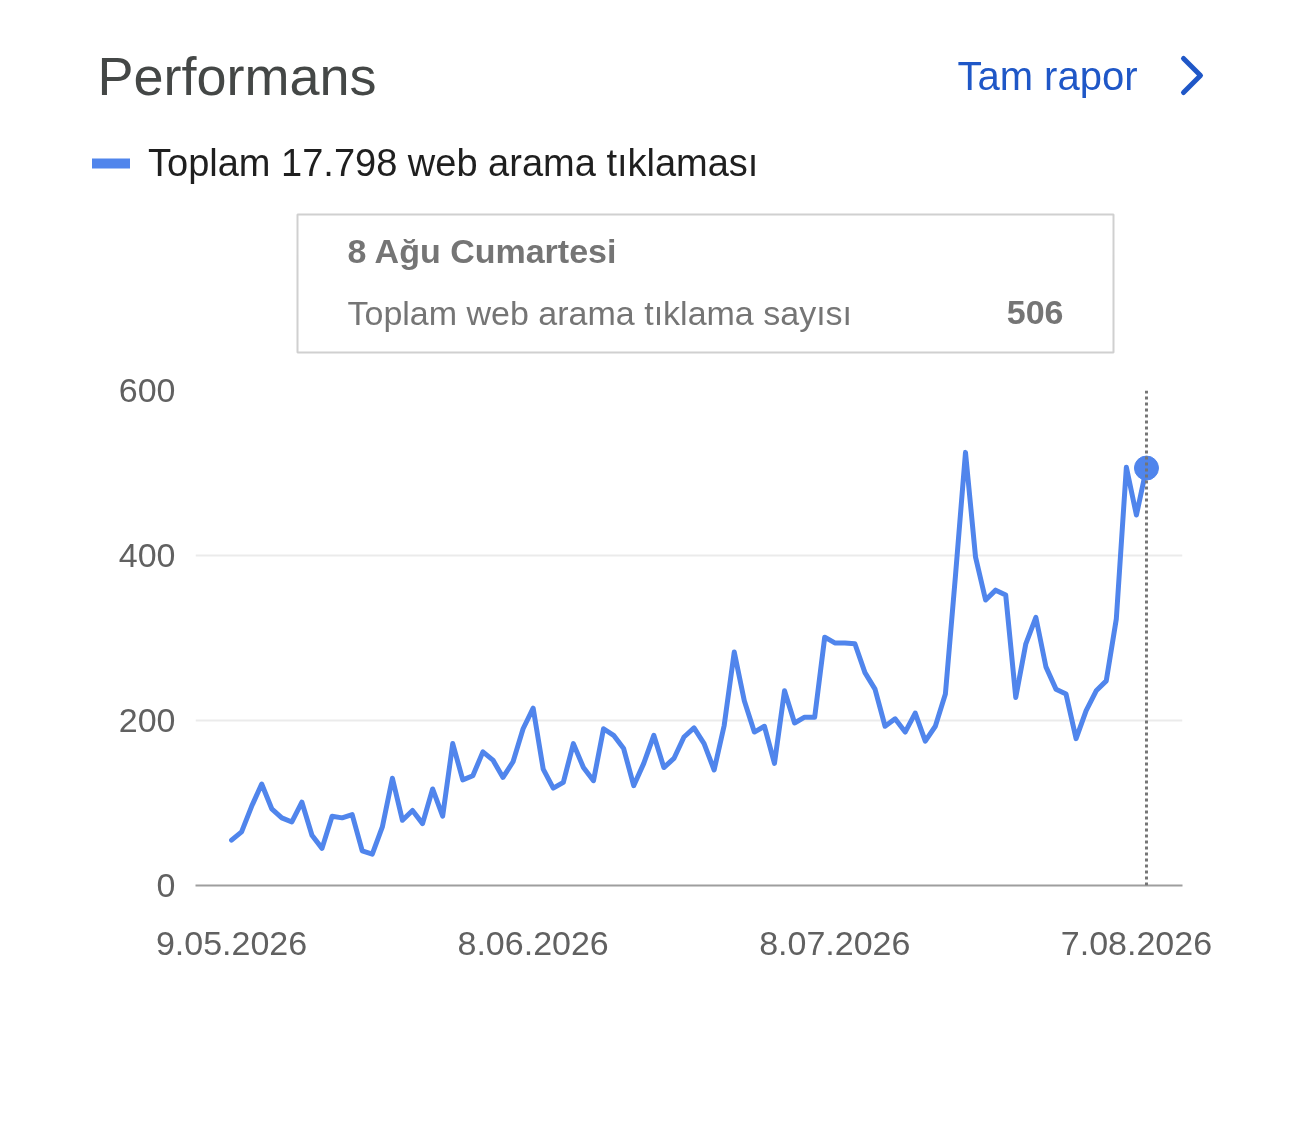 This screenshot has height=1145, width=1290. What do you see at coordinates (1136, 942) in the screenshot?
I see `x-tick-label: 7.08.2026` at bounding box center [1136, 942].